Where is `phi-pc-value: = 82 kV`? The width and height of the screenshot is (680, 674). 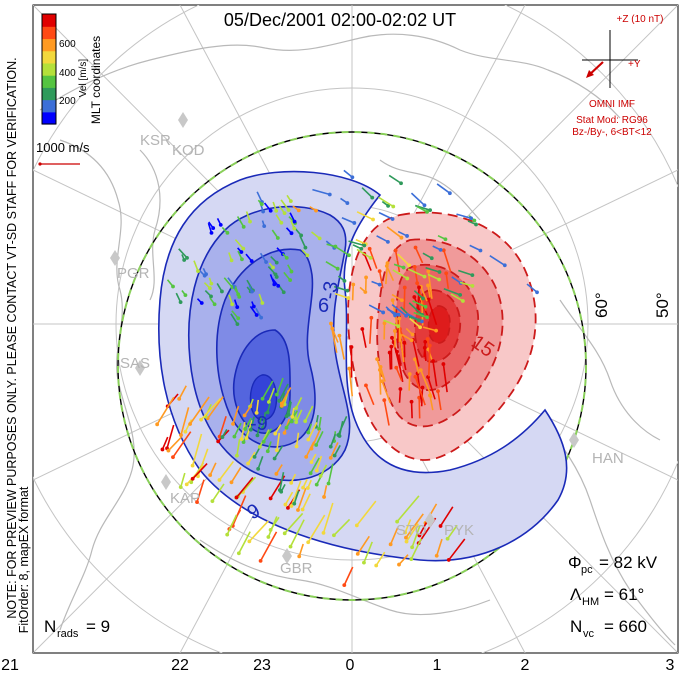
phi-pc-value: = 82 kV is located at coordinates (628, 562).